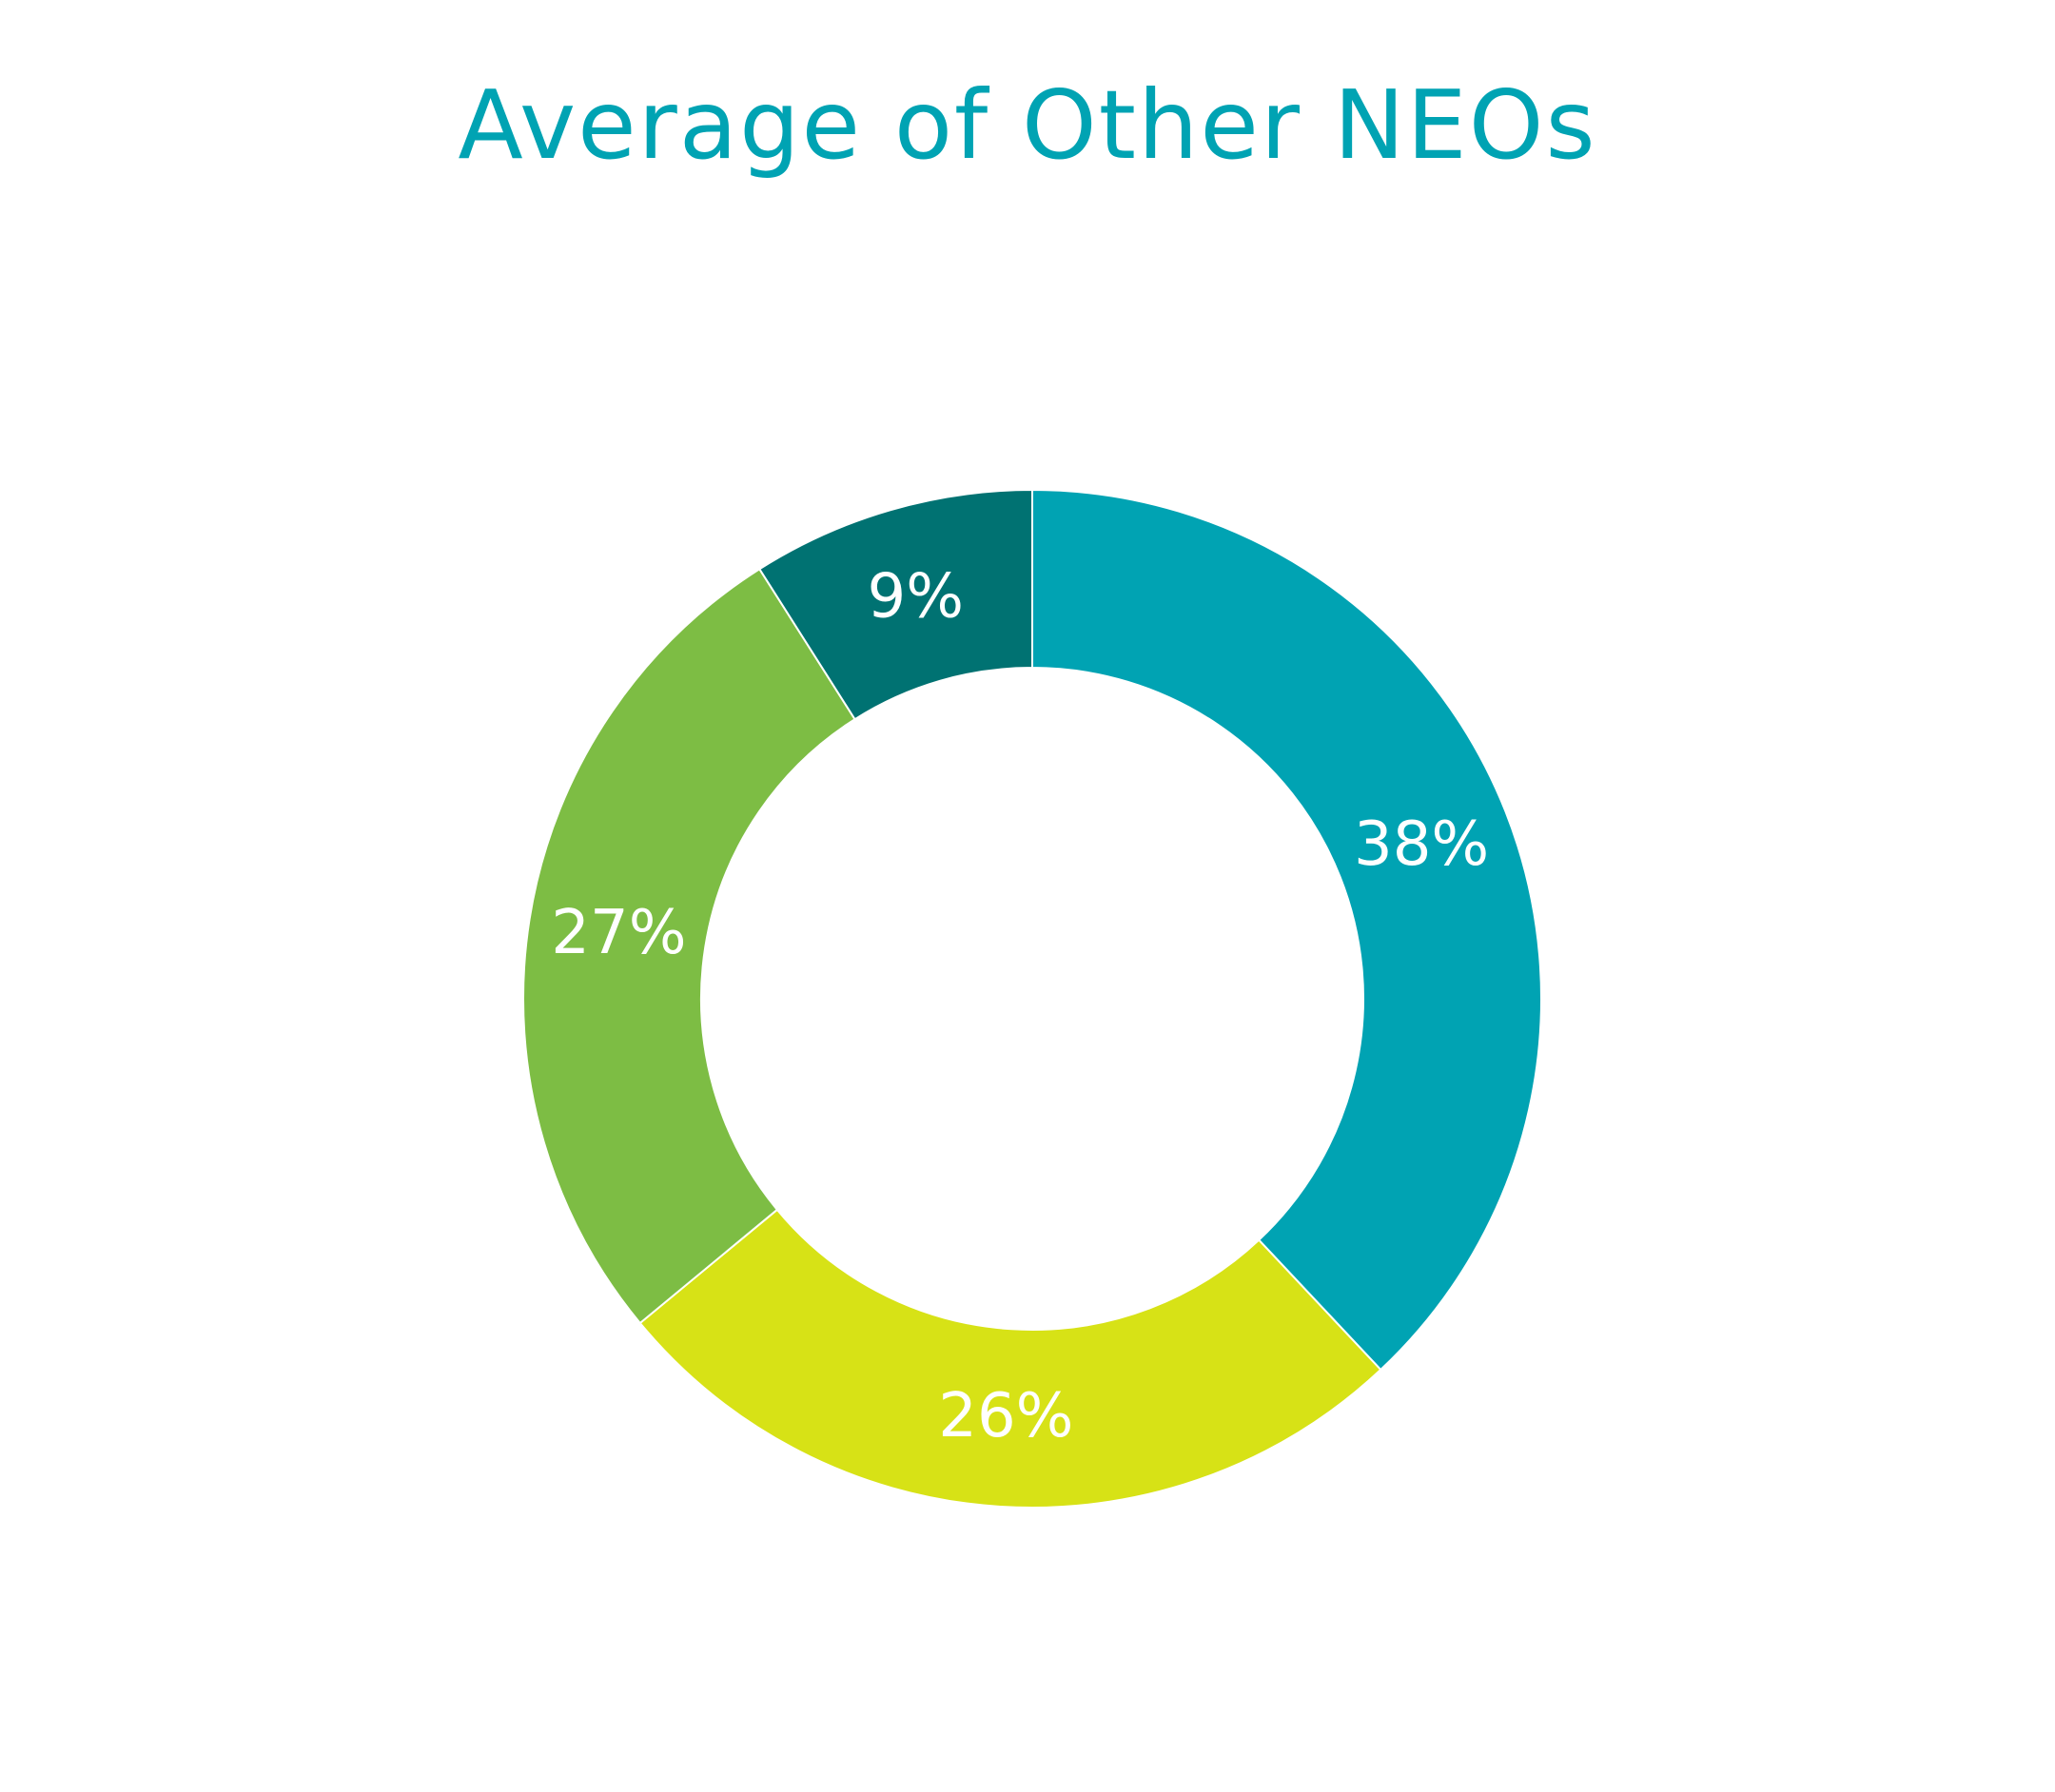  I want to click on donut-label-27: 27%, so click(618, 933).